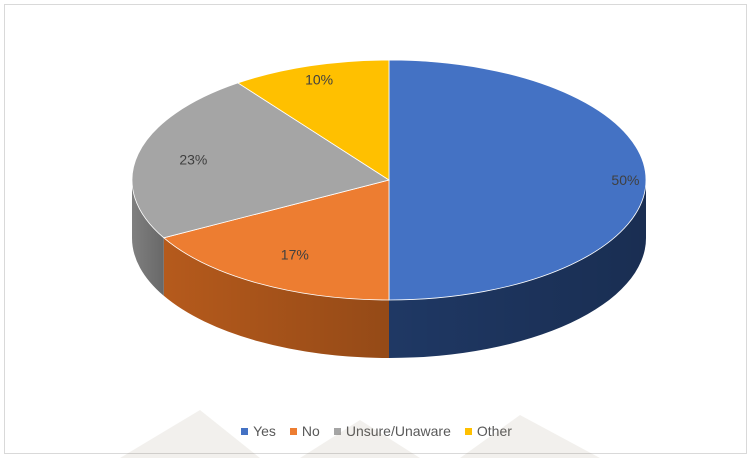 Image resolution: width=753 pixels, height=458 pixels. I want to click on legend-item-no: No, so click(304, 431).